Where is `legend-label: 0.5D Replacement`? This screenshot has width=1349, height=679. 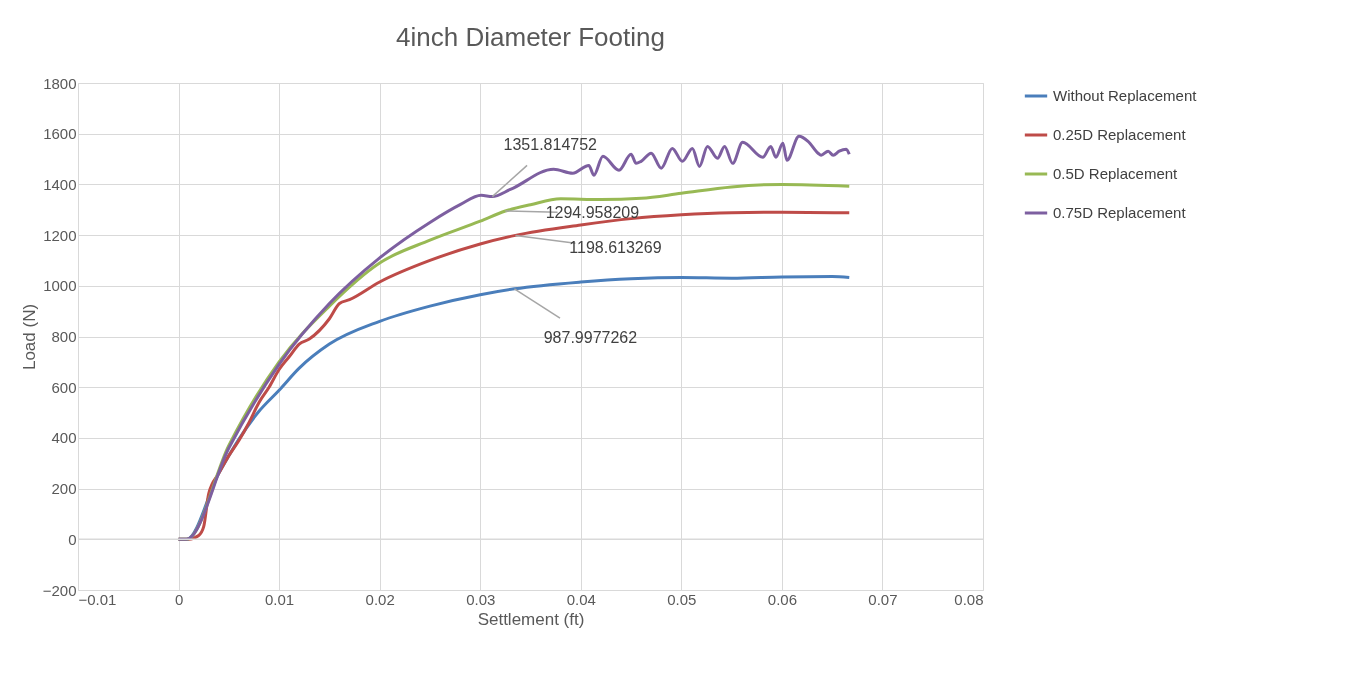
legend-label: 0.5D Replacement is located at coordinates (1116, 173).